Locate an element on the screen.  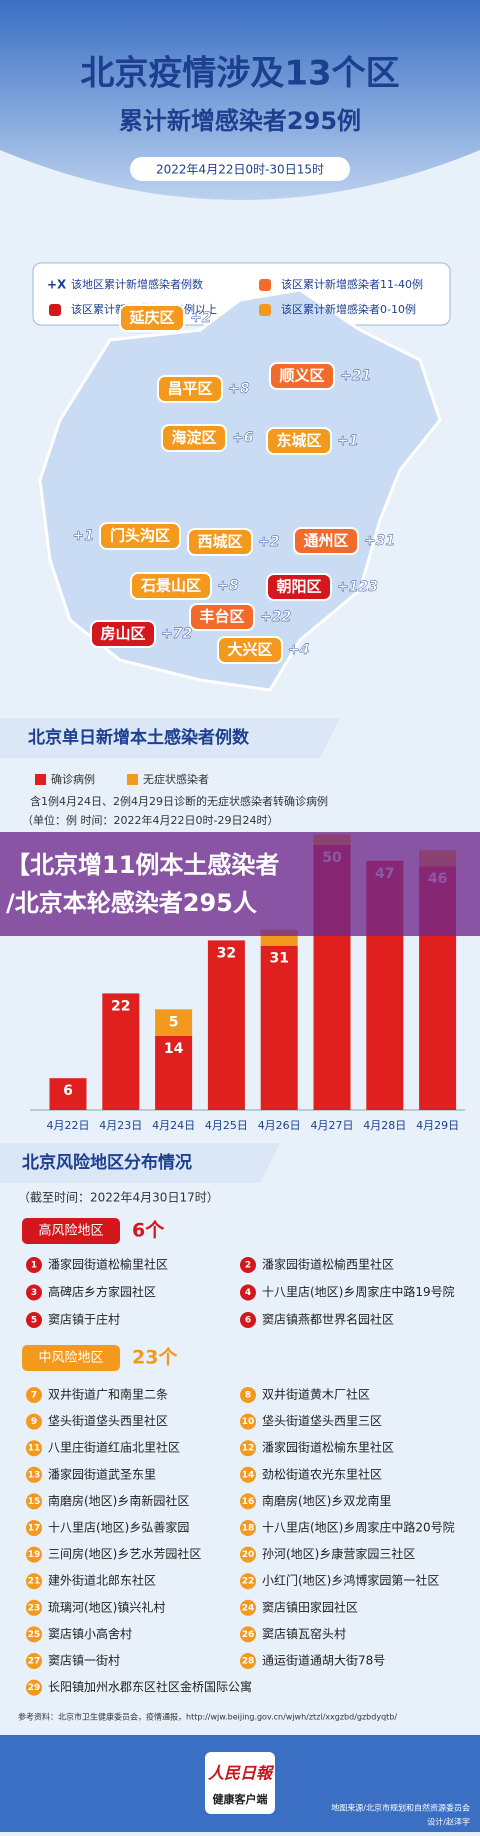
rank-number: 17 is located at coordinates (34, 1529).